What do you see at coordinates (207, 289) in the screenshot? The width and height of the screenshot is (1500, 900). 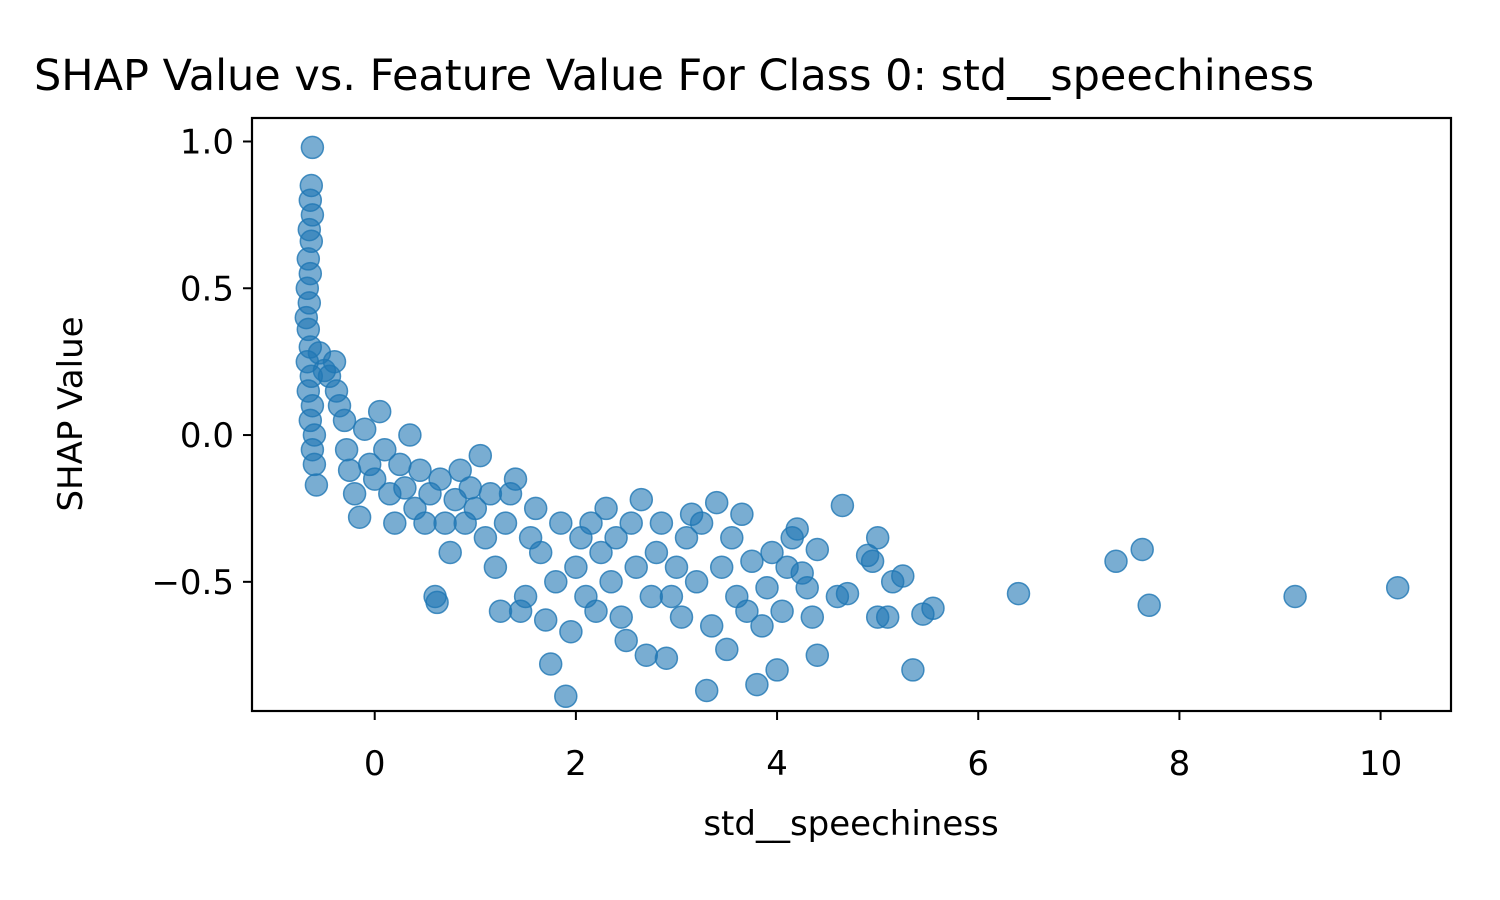 I see `y-tick-label: 0.5` at bounding box center [207, 289].